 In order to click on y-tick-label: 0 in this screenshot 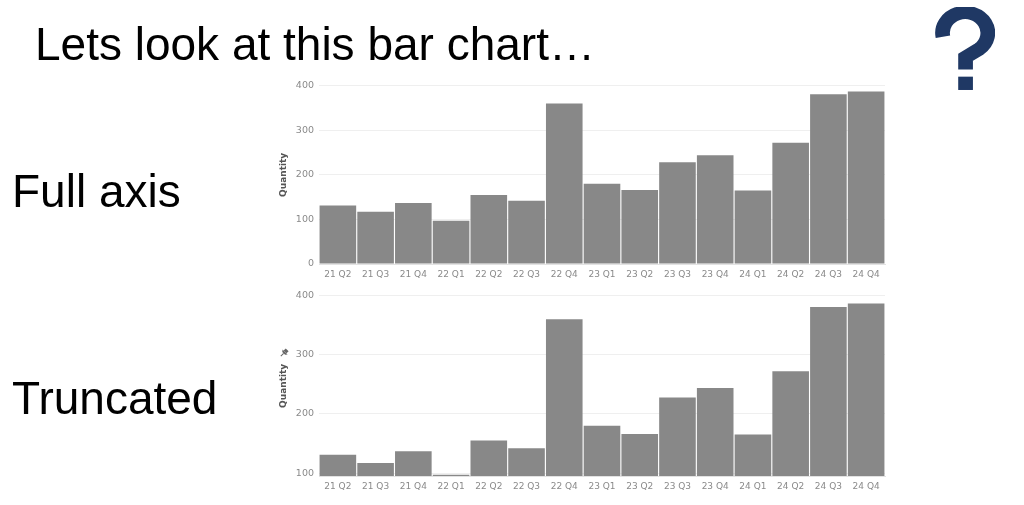, I will do `click(310, 263)`.